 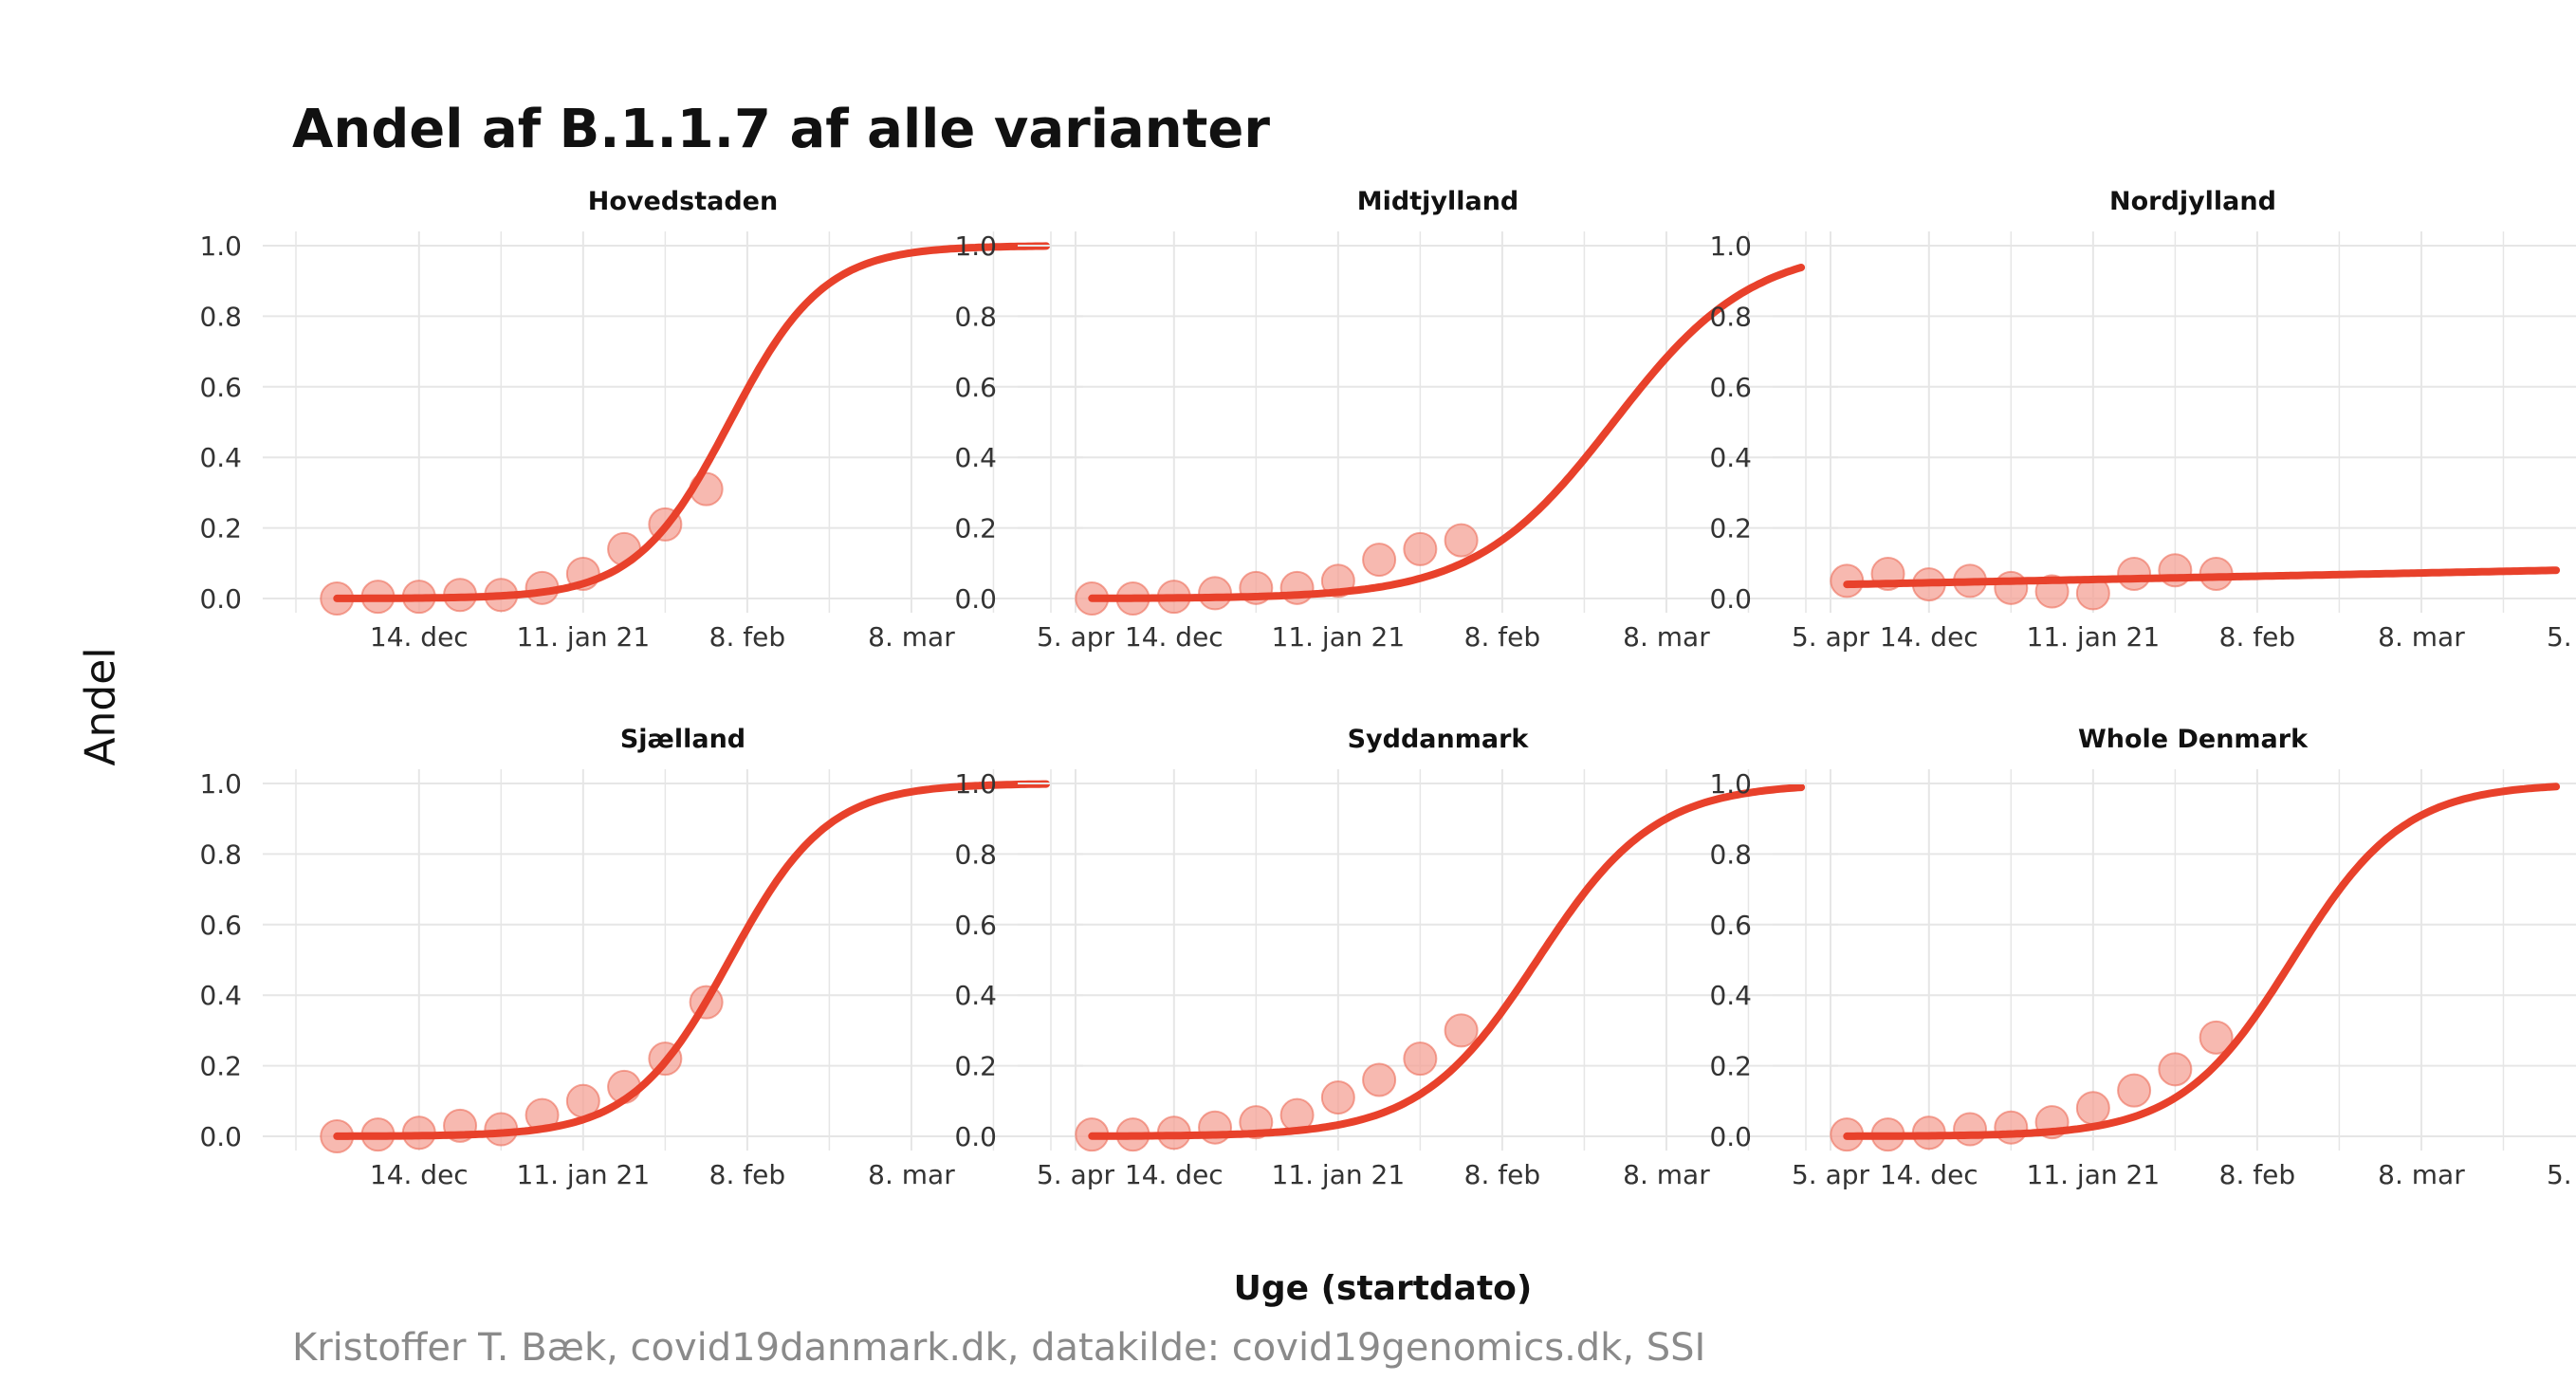 What do you see at coordinates (781, 129) in the screenshot?
I see `chart-title: Andel af B.1.1.7 af alle varianter` at bounding box center [781, 129].